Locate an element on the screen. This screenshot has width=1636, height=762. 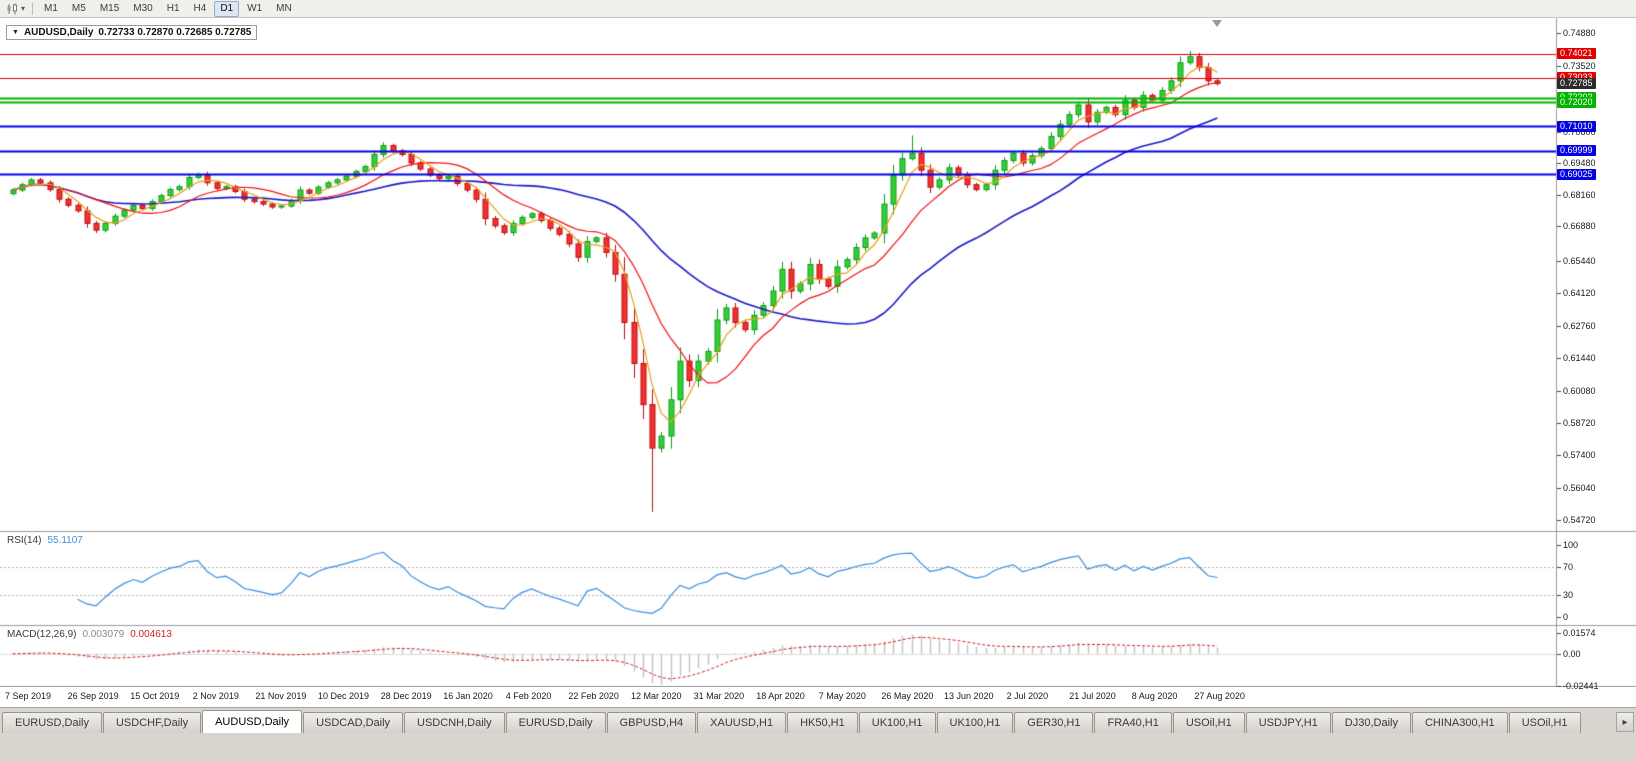
tab-scroll-right-button: ▸ is located at coordinates (1625, 722).